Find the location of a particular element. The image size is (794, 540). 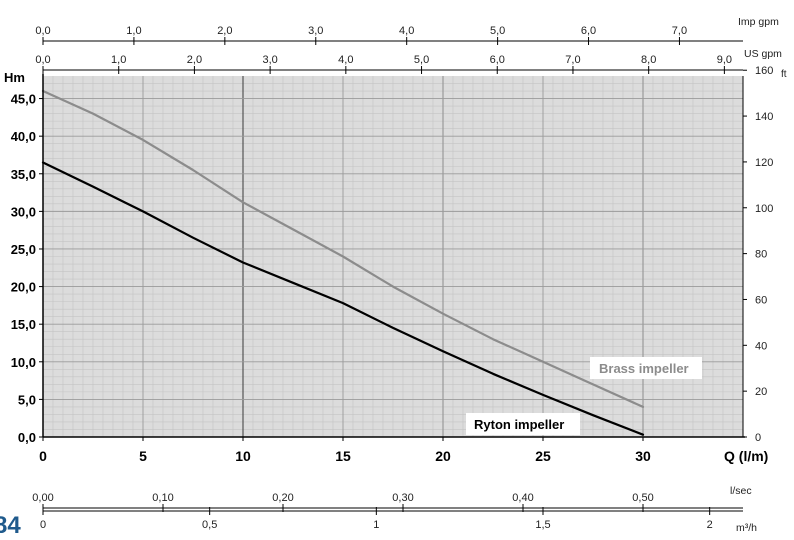

y-tick-label: 5,0 is located at coordinates (27, 399).